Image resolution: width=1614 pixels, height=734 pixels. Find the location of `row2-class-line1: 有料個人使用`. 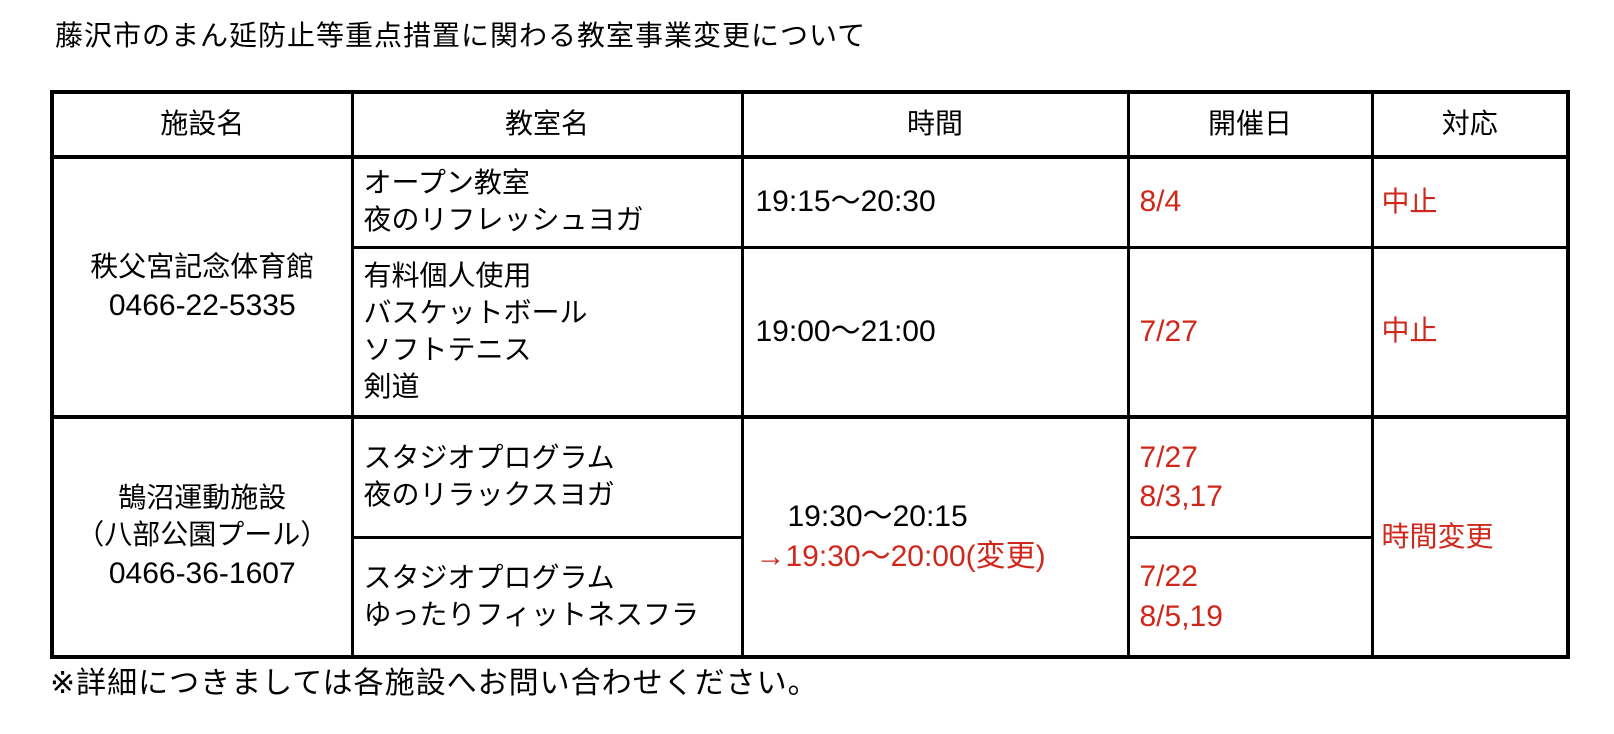

row2-class-line1: 有料個人使用 is located at coordinates (447, 275).